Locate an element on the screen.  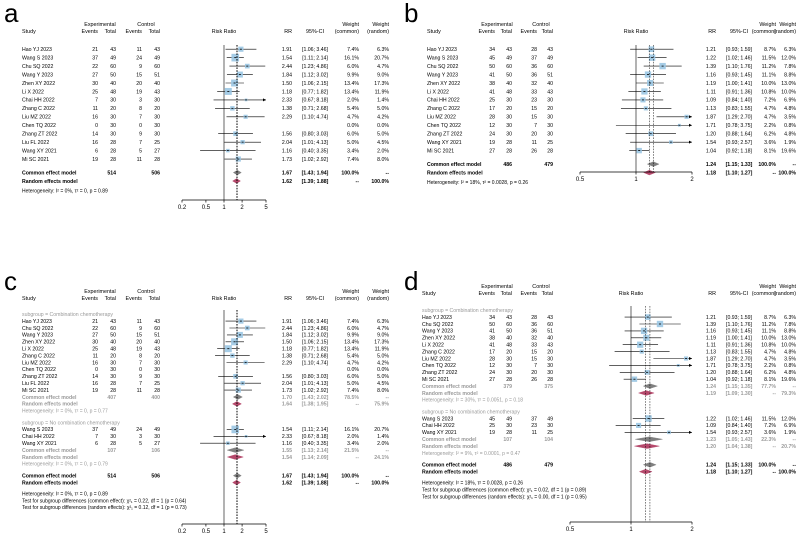
common-model-weight-random: -- is located at coordinates (388, 476).